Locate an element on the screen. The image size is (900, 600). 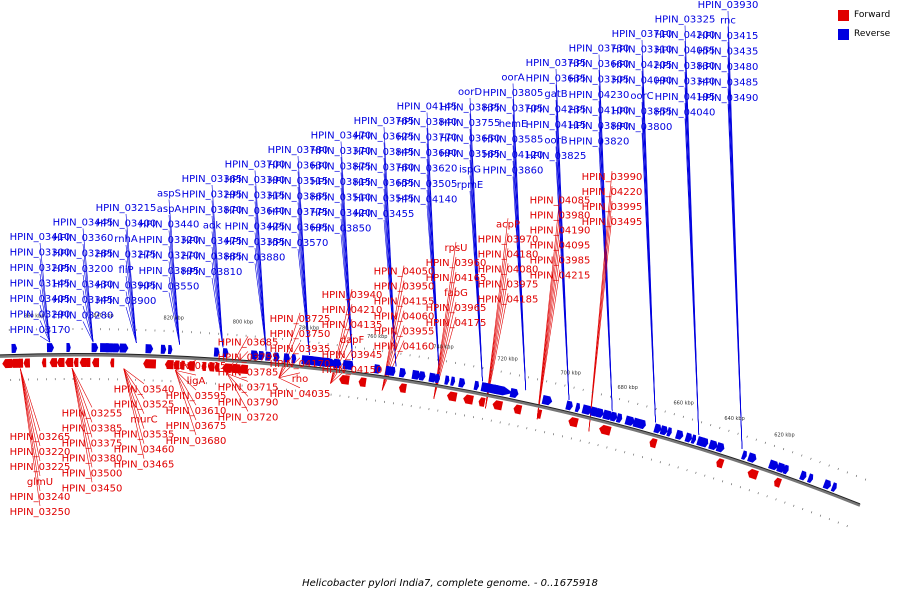
reverse-gene-label: HPIN_03690 is located at coordinates (427, 153).